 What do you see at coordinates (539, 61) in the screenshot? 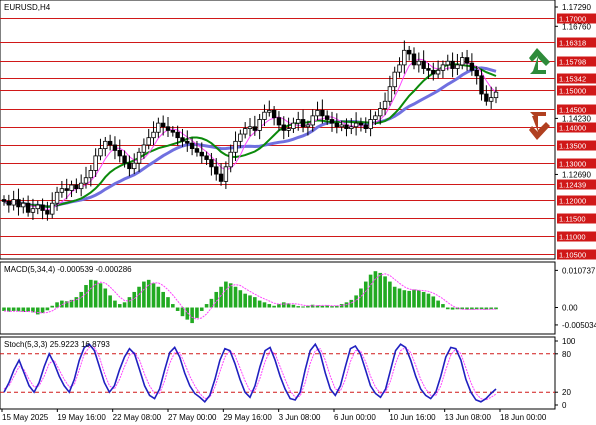
I see `up-arrow-icon` at bounding box center [539, 61].